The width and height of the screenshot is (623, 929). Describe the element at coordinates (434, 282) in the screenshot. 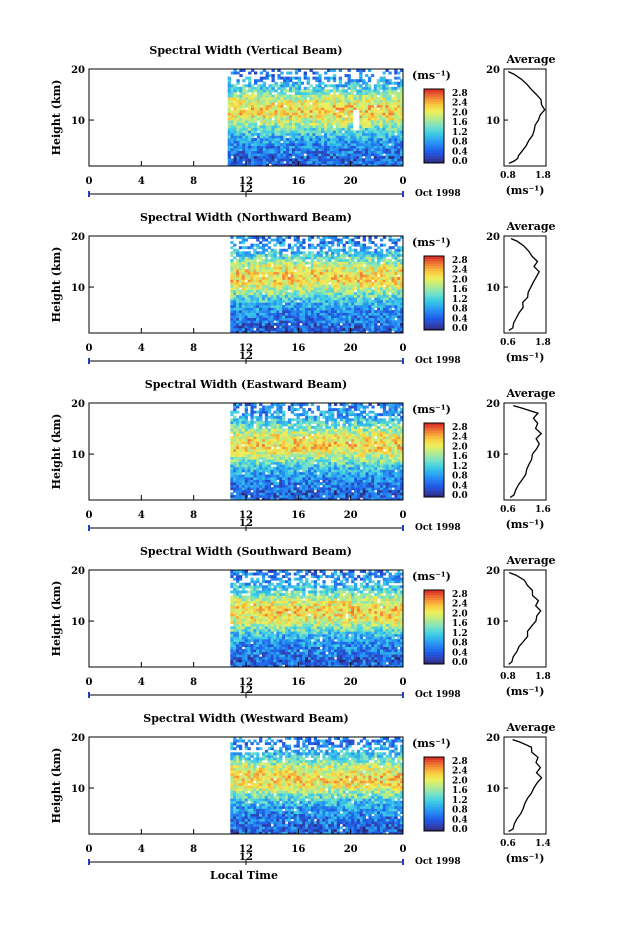

I see `colorbar-band` at that location.